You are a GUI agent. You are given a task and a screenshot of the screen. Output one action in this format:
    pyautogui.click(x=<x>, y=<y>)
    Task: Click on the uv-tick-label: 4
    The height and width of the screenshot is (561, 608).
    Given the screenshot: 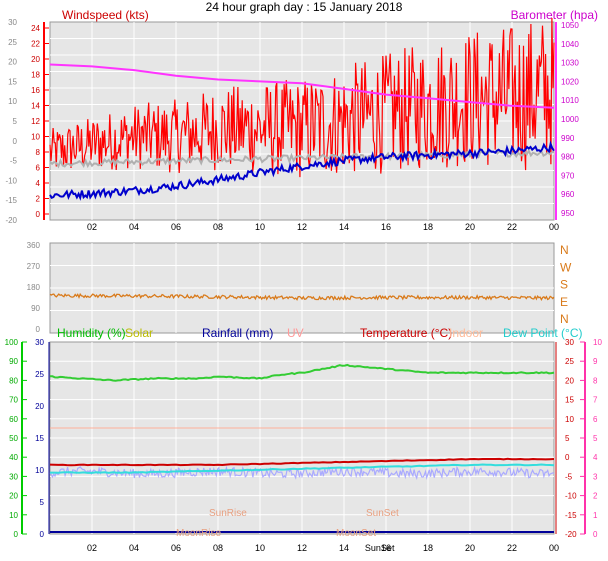 What is the action you would take?
    pyautogui.click(x=595, y=457)
    